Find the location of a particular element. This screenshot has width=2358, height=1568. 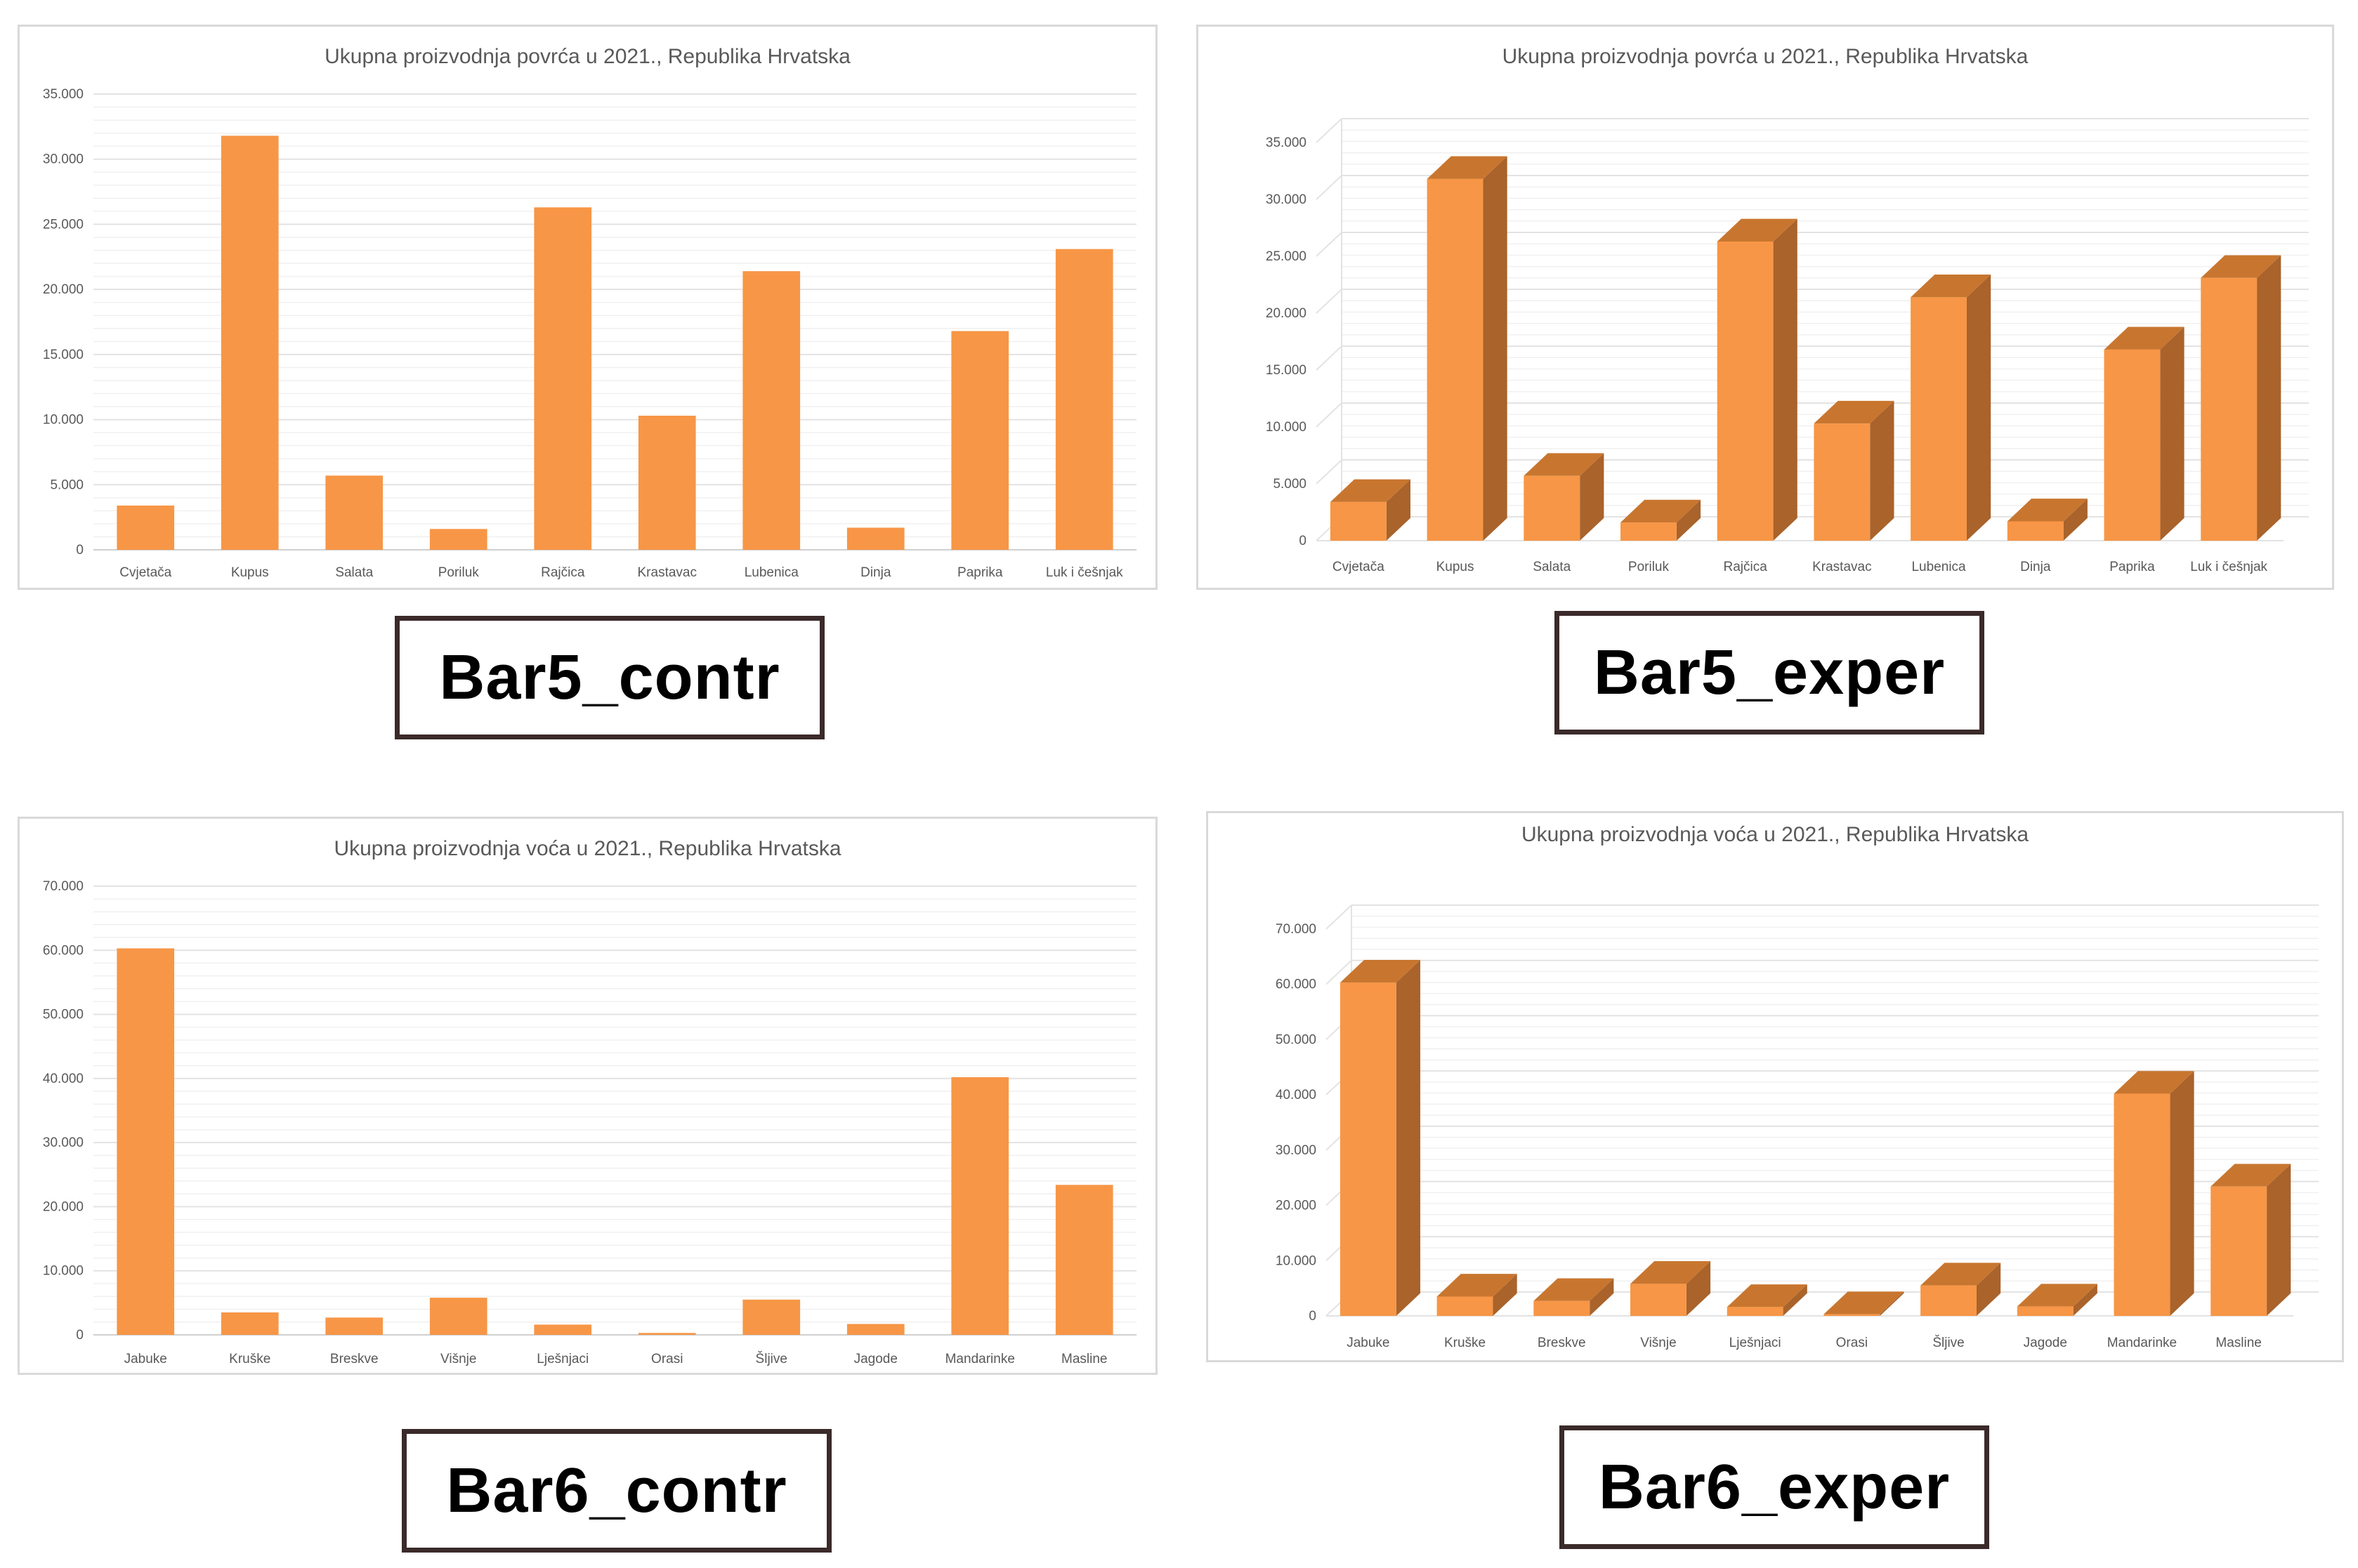

y-tick-label: 50.000 is located at coordinates (64, 1015).